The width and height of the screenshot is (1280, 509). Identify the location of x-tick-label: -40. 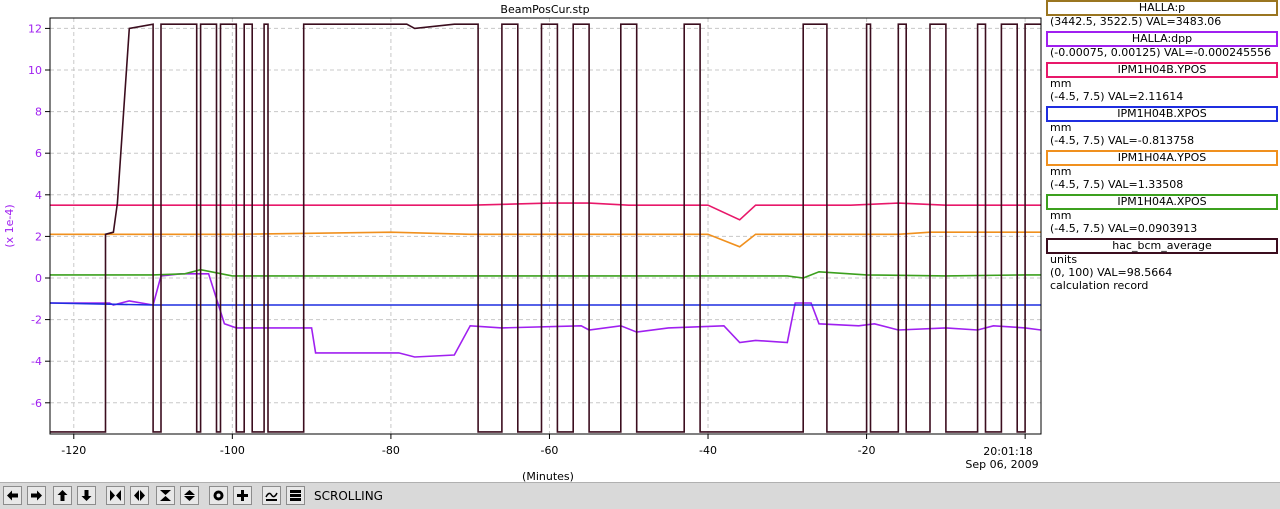
(708, 450).